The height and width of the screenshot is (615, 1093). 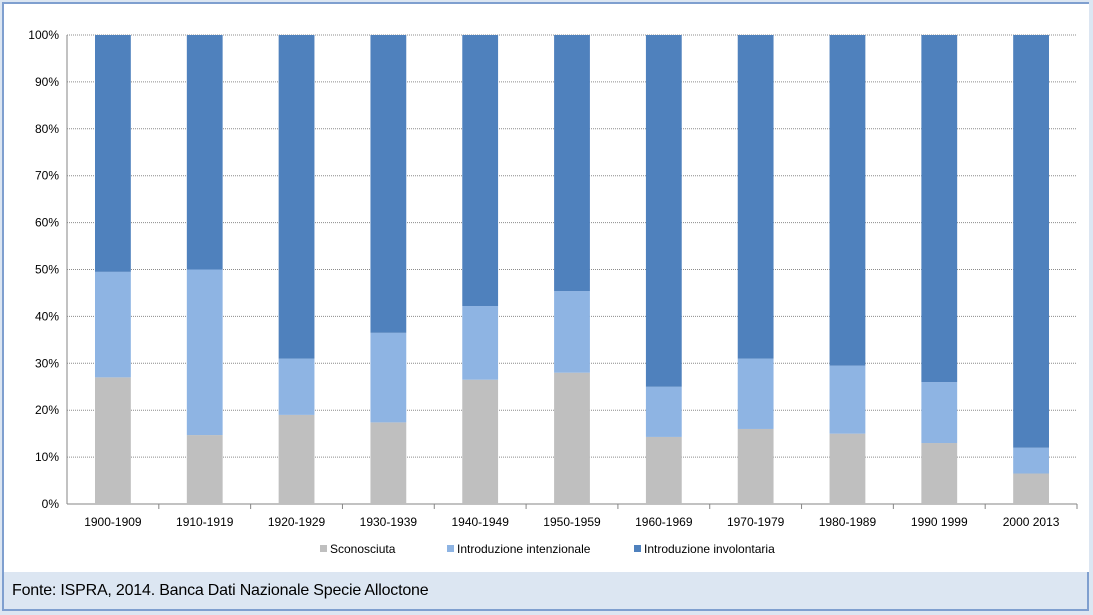 I want to click on y-tick-label: 0%, so click(x=51, y=504).